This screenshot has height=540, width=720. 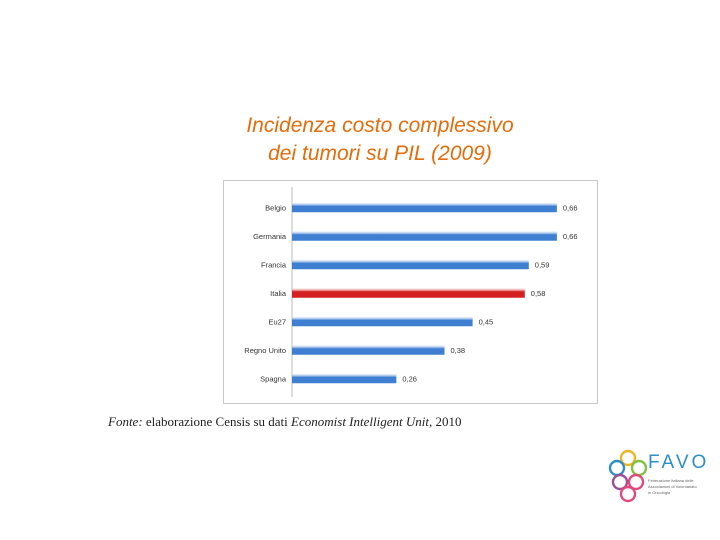 What do you see at coordinates (486, 321) in the screenshot?
I see `value-label: 0,45` at bounding box center [486, 321].